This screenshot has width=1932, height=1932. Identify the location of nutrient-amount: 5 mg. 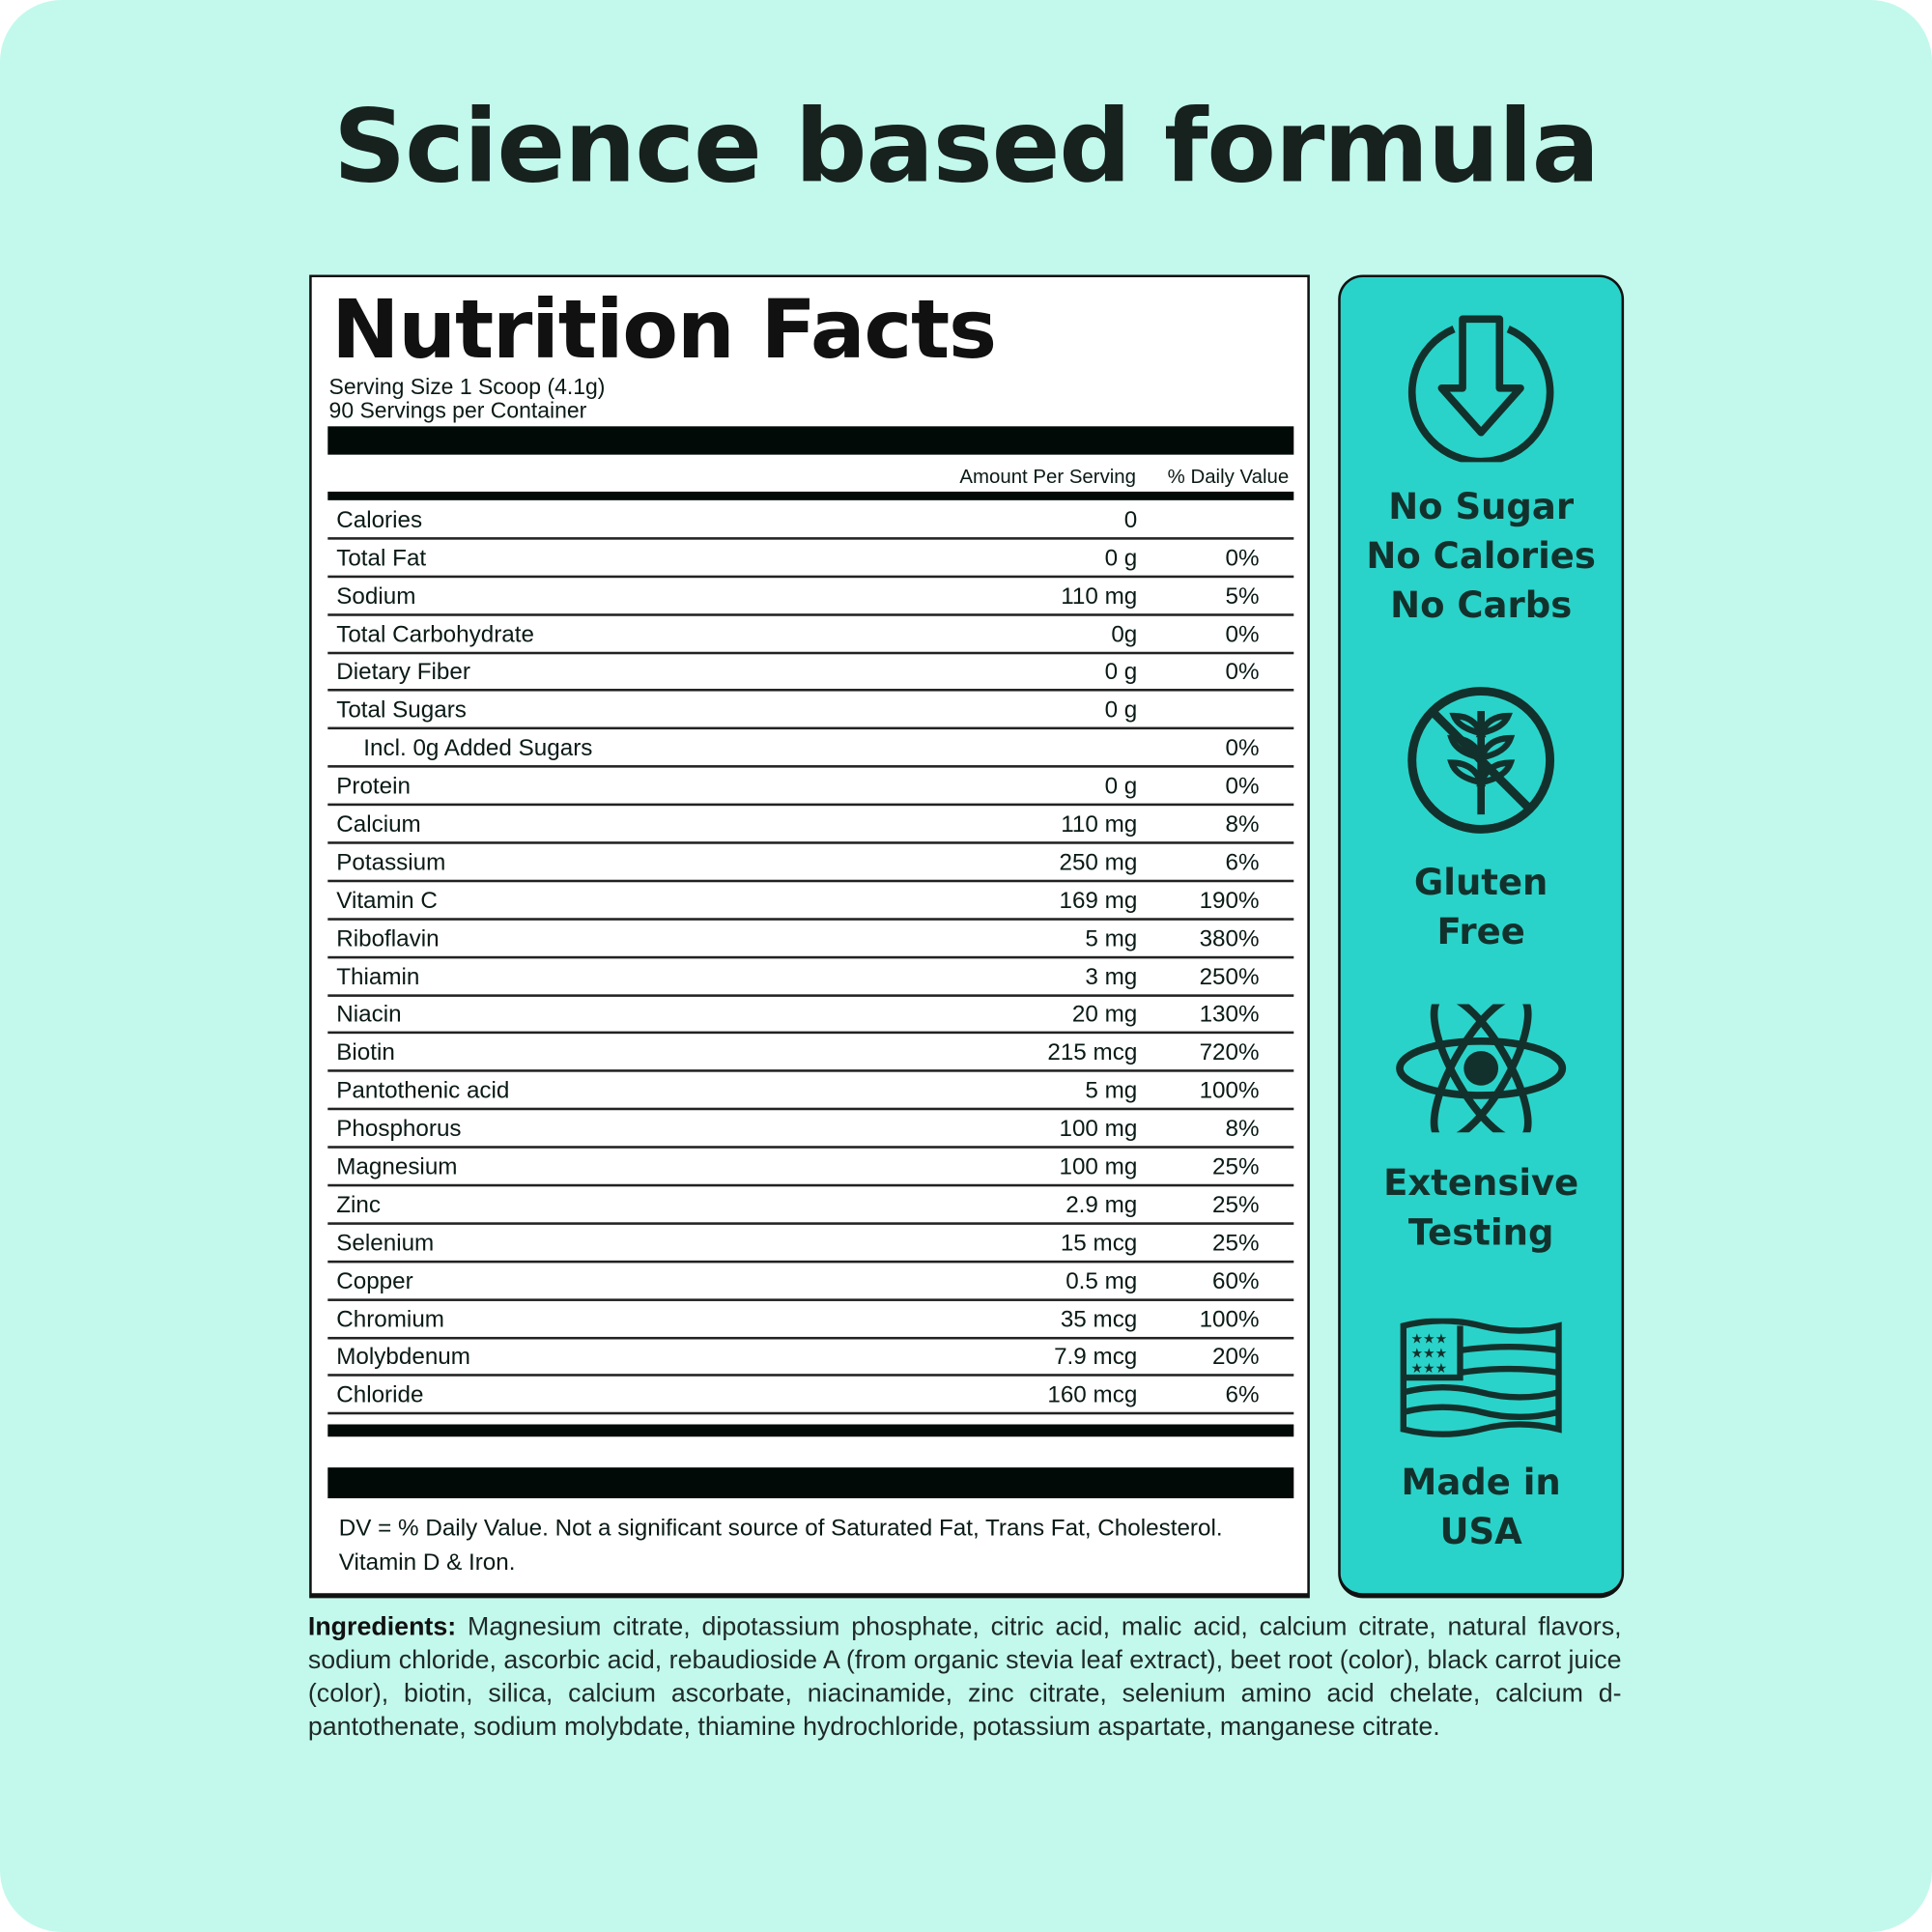
(1111, 938).